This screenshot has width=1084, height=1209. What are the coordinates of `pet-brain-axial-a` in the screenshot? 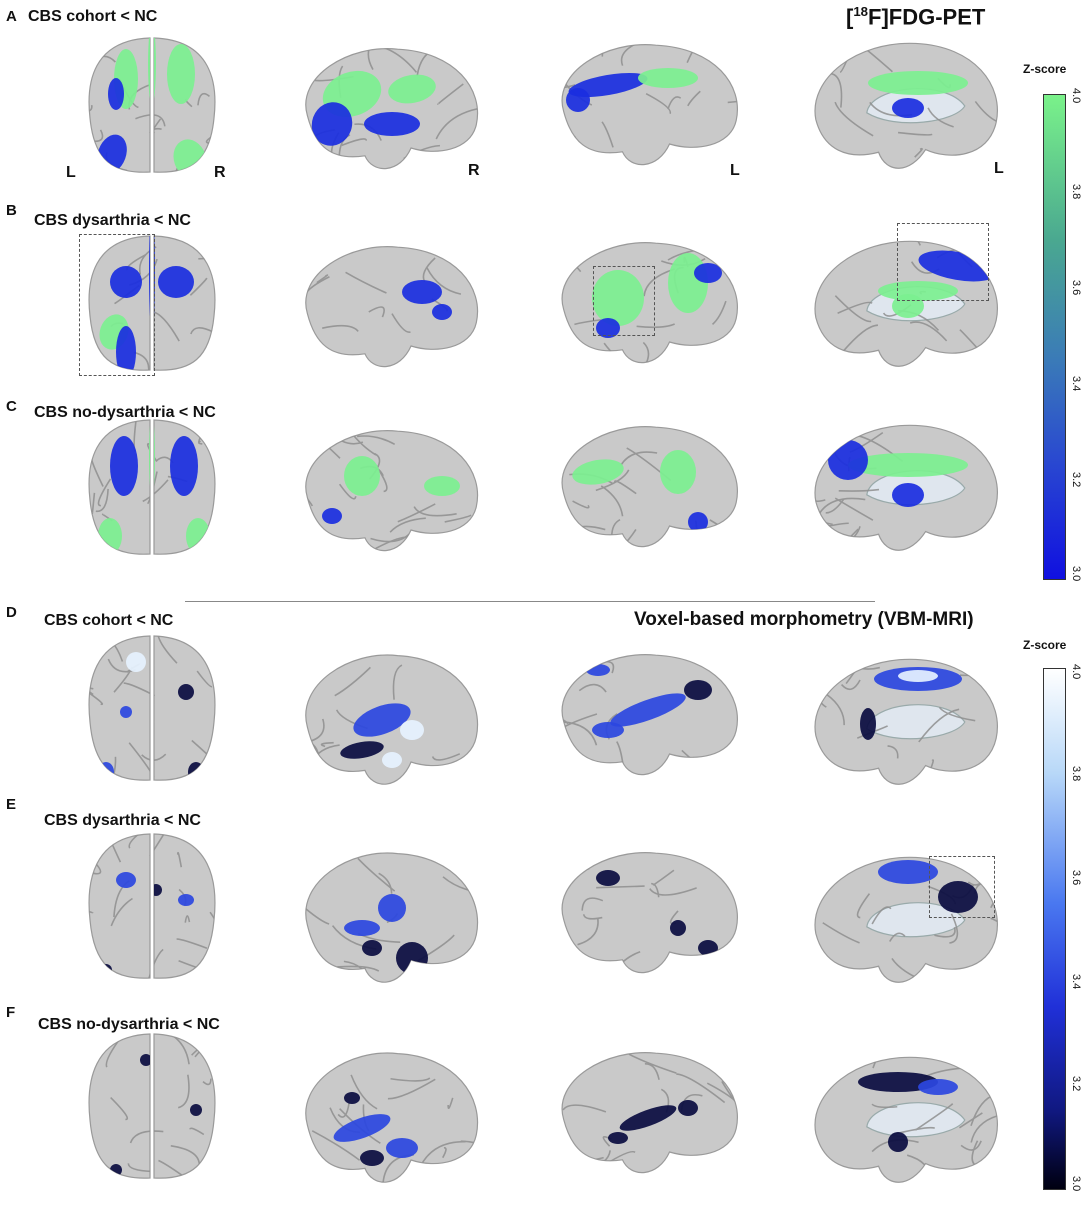 It's located at (152, 104).